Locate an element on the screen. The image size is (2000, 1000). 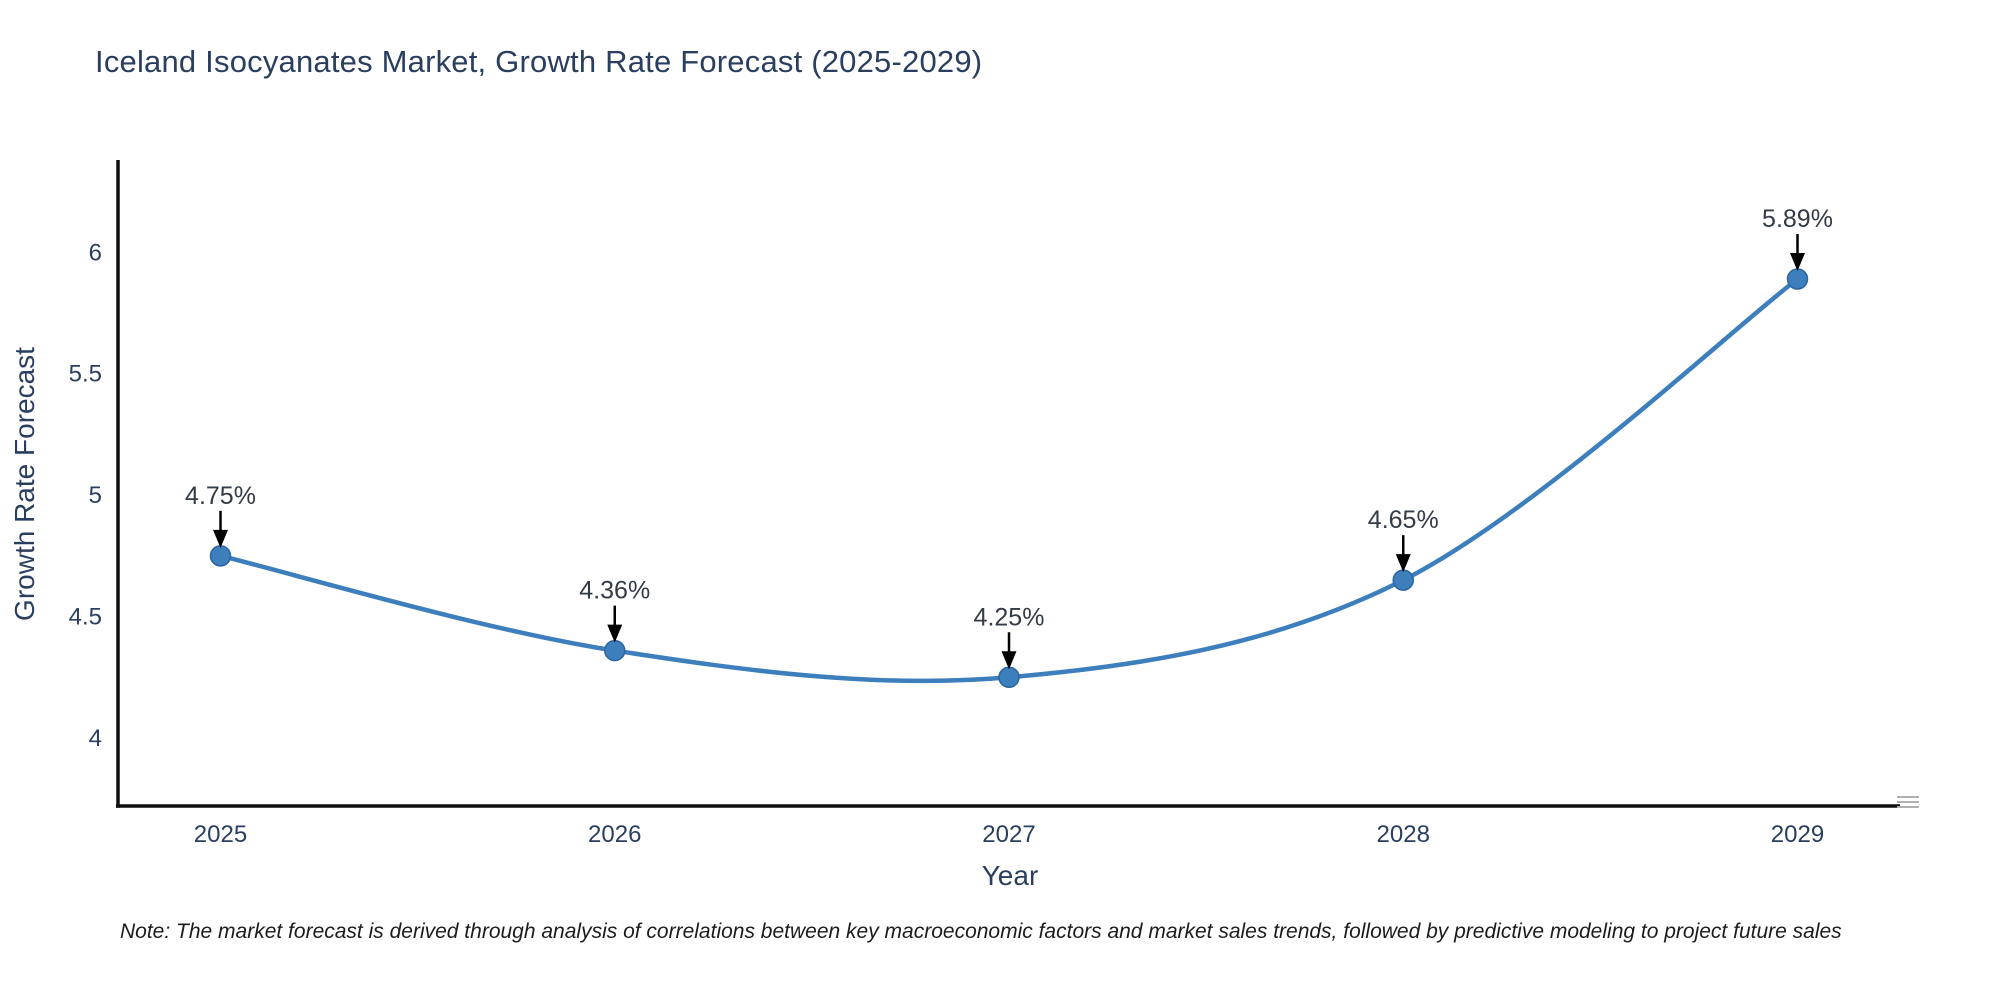
x-tick-label: 2027 is located at coordinates (1008, 834).